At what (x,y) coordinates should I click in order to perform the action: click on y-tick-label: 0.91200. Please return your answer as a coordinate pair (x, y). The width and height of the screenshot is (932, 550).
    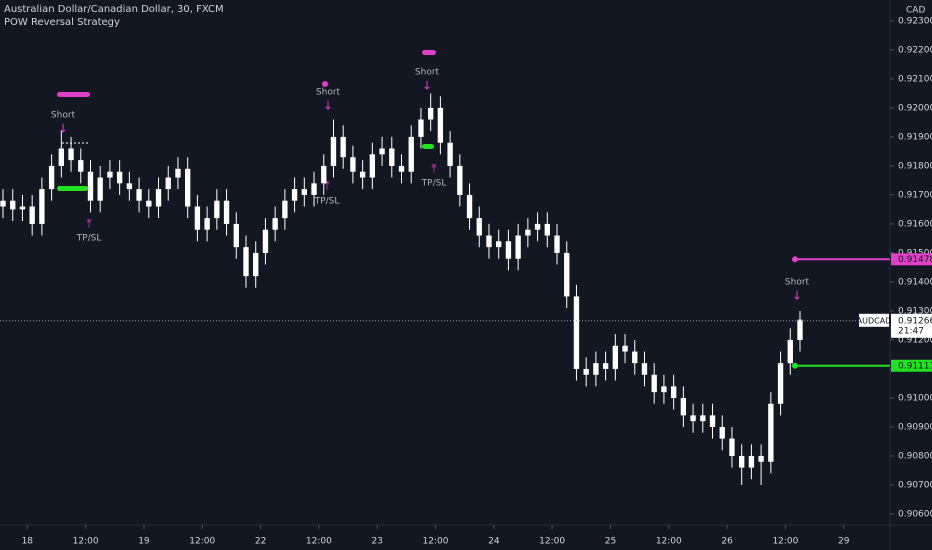
    Looking at the image, I should click on (915, 340).